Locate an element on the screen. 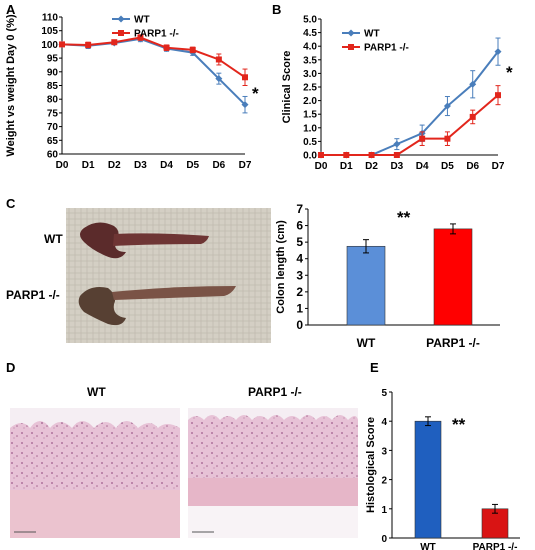 The width and height of the screenshot is (535, 550). x-tick-label: D0 is located at coordinates (62, 165).